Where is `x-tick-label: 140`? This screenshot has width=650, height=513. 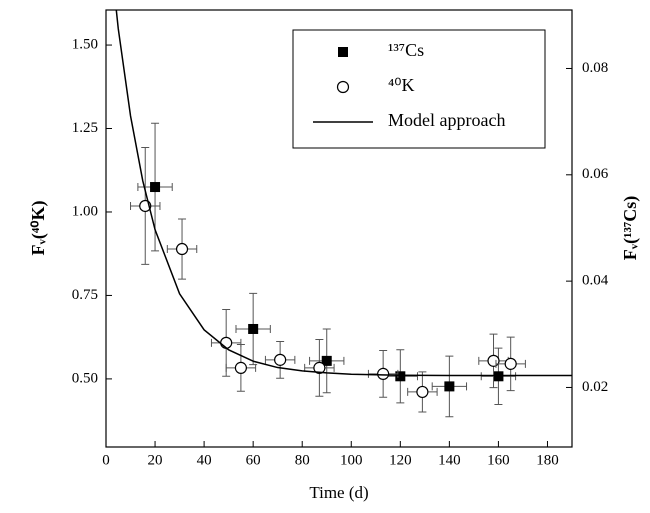 x-tick-label: 140 is located at coordinates (449, 460).